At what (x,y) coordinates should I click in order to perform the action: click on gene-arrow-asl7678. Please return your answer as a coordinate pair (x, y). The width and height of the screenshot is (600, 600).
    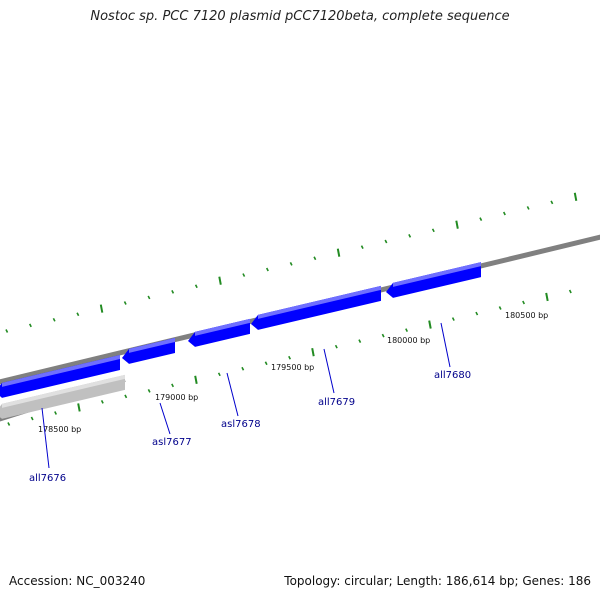
    Looking at the image, I should click on (219, 332).